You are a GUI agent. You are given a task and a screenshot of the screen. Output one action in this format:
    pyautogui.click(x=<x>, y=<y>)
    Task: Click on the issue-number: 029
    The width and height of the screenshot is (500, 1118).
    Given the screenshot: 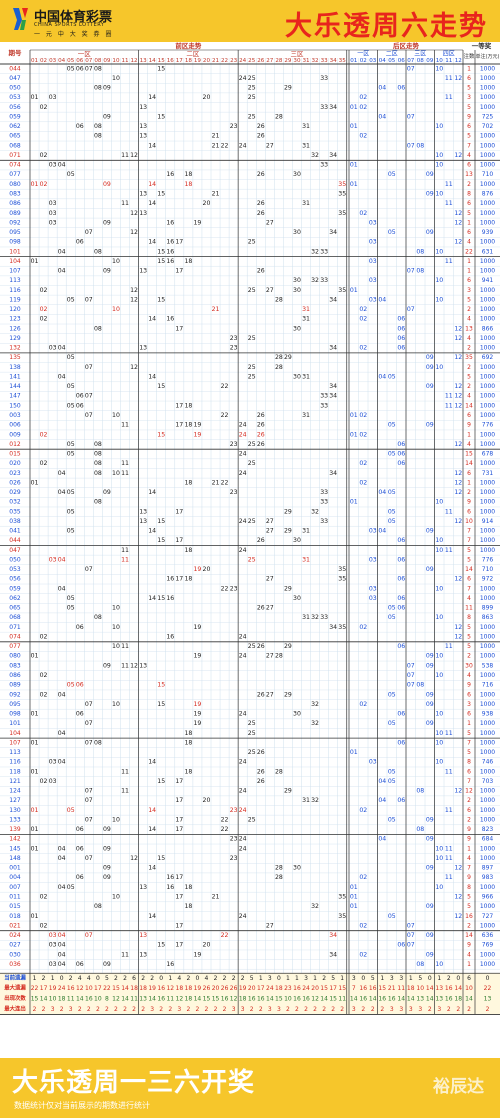 What is the action you would take?
    pyautogui.click(x=15, y=492)
    